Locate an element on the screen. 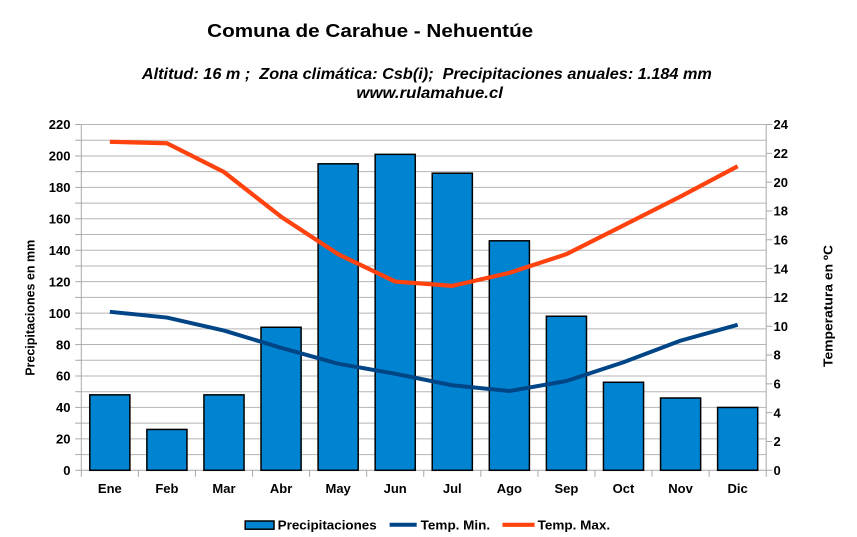 This screenshot has width=857, height=537. svg-text: 4 is located at coordinates (778, 412).